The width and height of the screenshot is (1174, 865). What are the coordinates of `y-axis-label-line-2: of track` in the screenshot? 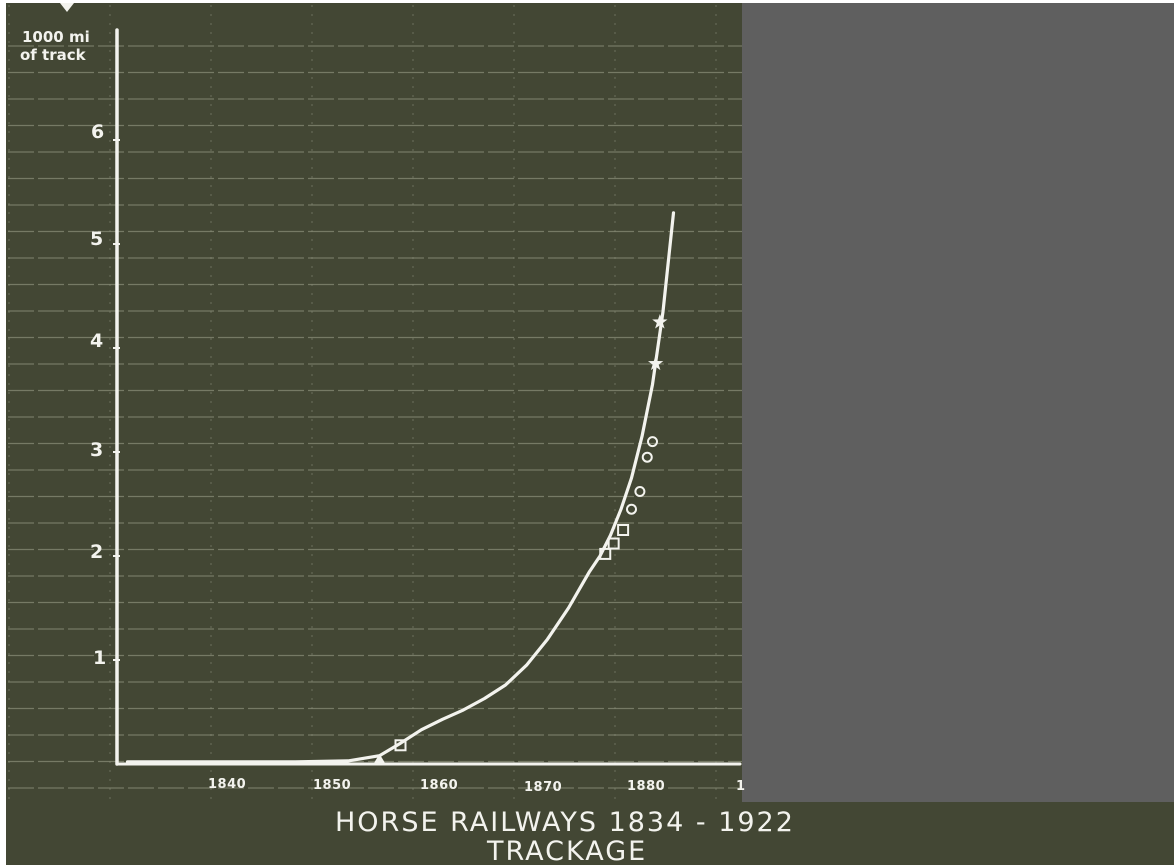 It's located at (53, 55).